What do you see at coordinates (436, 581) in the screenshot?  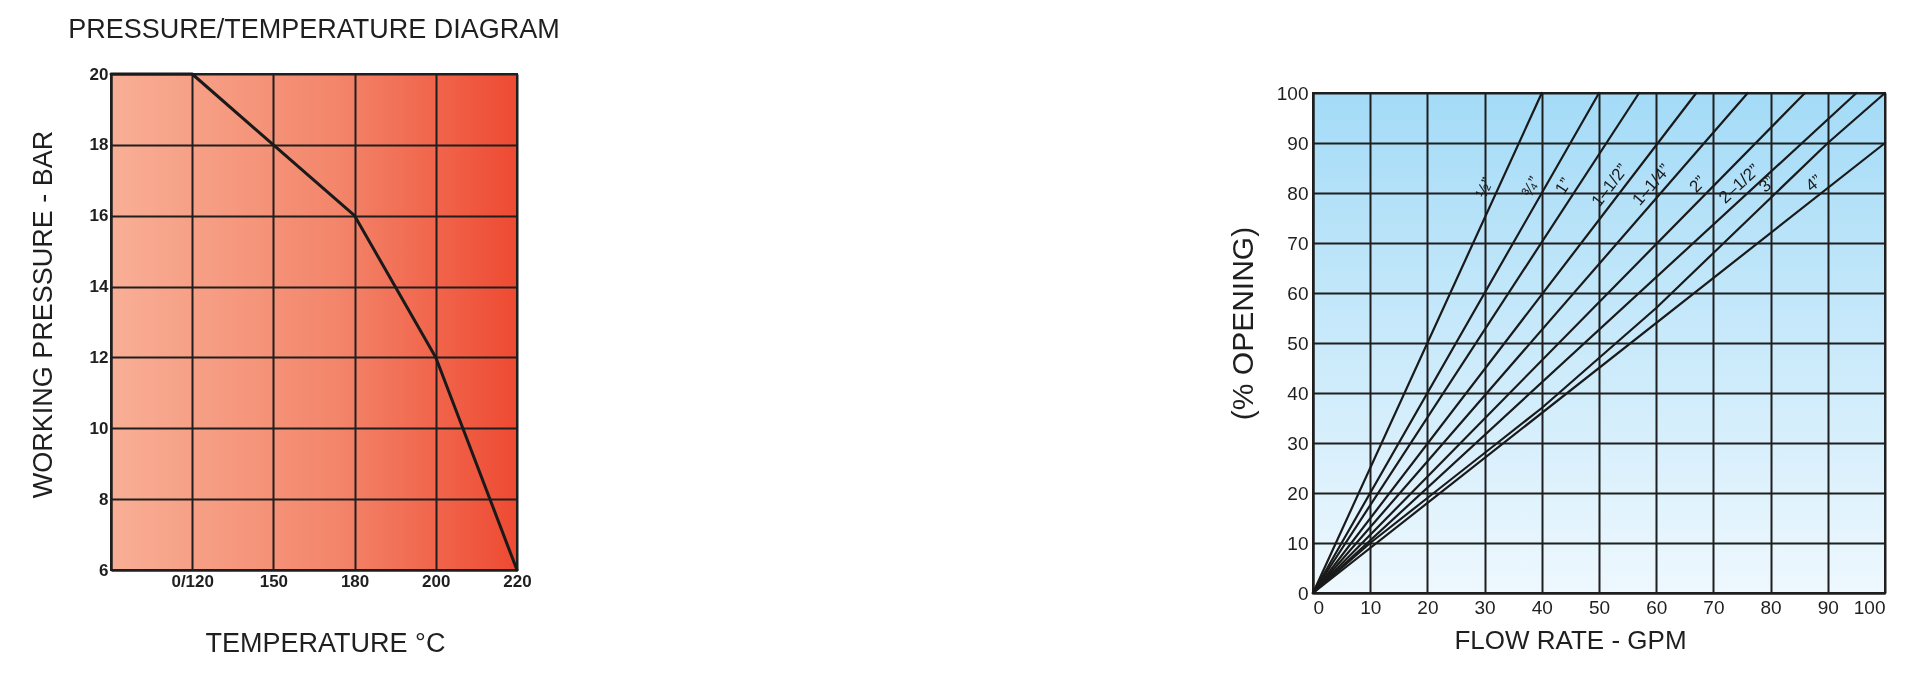 I see `x-tick-label: 200` at bounding box center [436, 581].